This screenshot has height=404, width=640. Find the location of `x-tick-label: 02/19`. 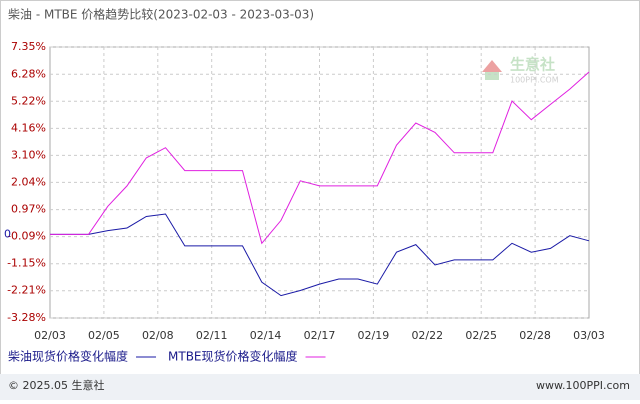

x-tick-label: 02/19 is located at coordinates (374, 335).